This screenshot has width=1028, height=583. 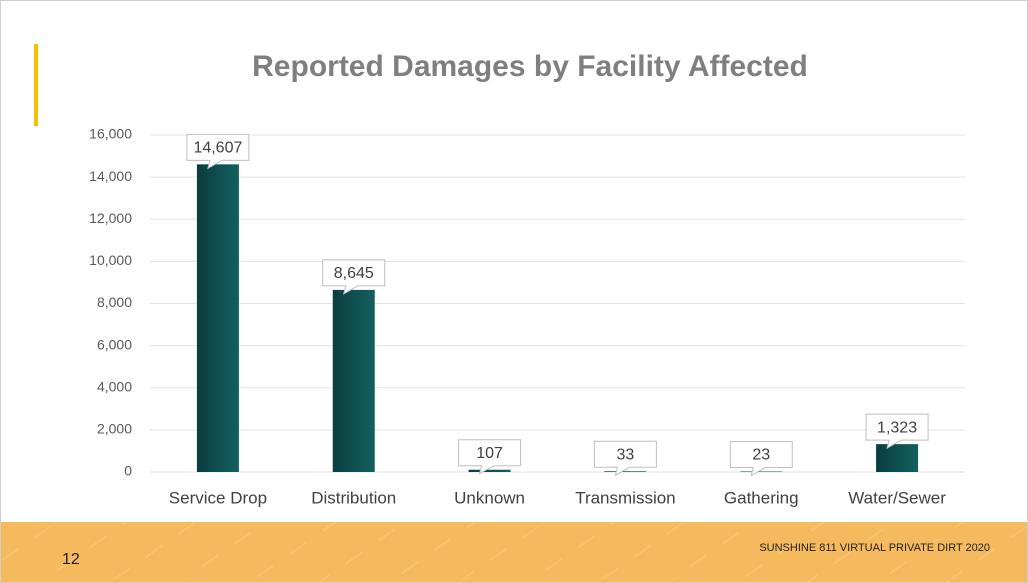 I want to click on y-tick-label: 12,000, so click(x=110, y=218).